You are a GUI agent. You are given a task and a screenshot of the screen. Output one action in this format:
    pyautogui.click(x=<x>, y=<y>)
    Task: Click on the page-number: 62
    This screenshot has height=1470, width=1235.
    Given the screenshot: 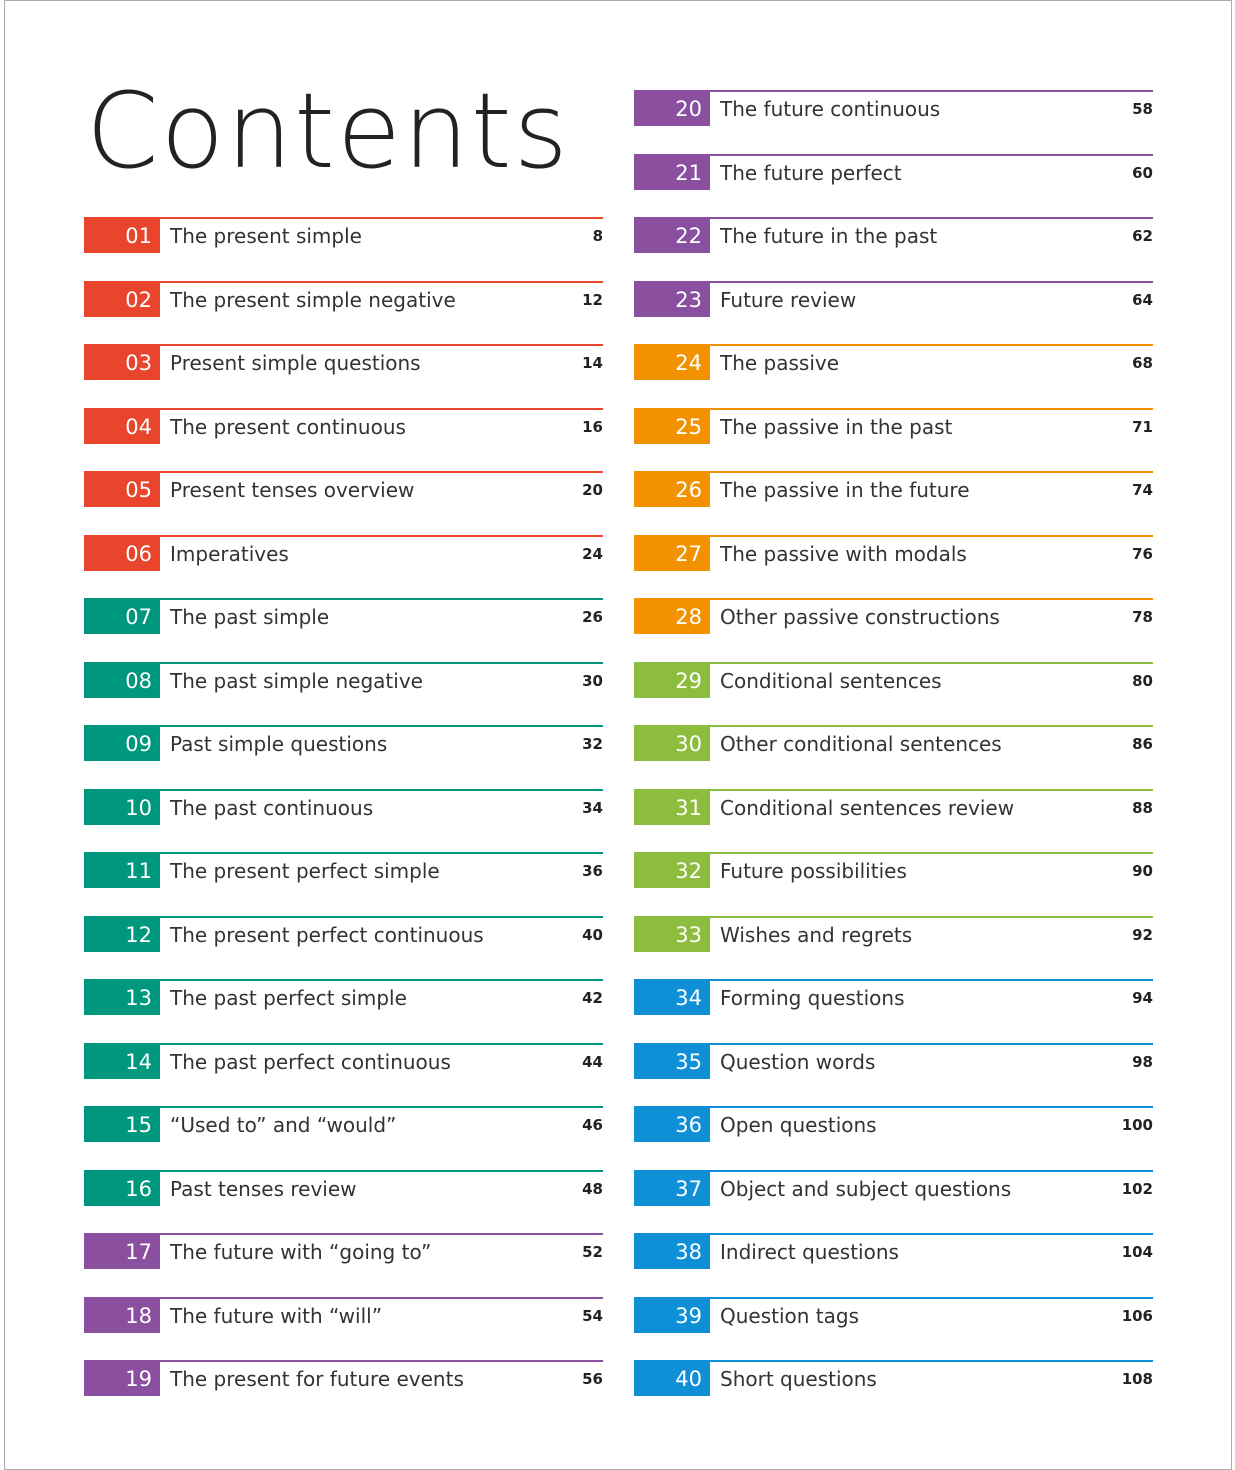 What is the action you would take?
    pyautogui.click(x=1142, y=236)
    